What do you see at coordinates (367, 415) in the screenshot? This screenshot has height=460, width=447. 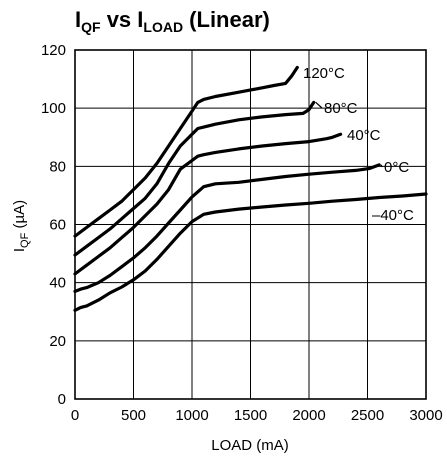 I see `x-tick-label: 2500` at bounding box center [367, 415].